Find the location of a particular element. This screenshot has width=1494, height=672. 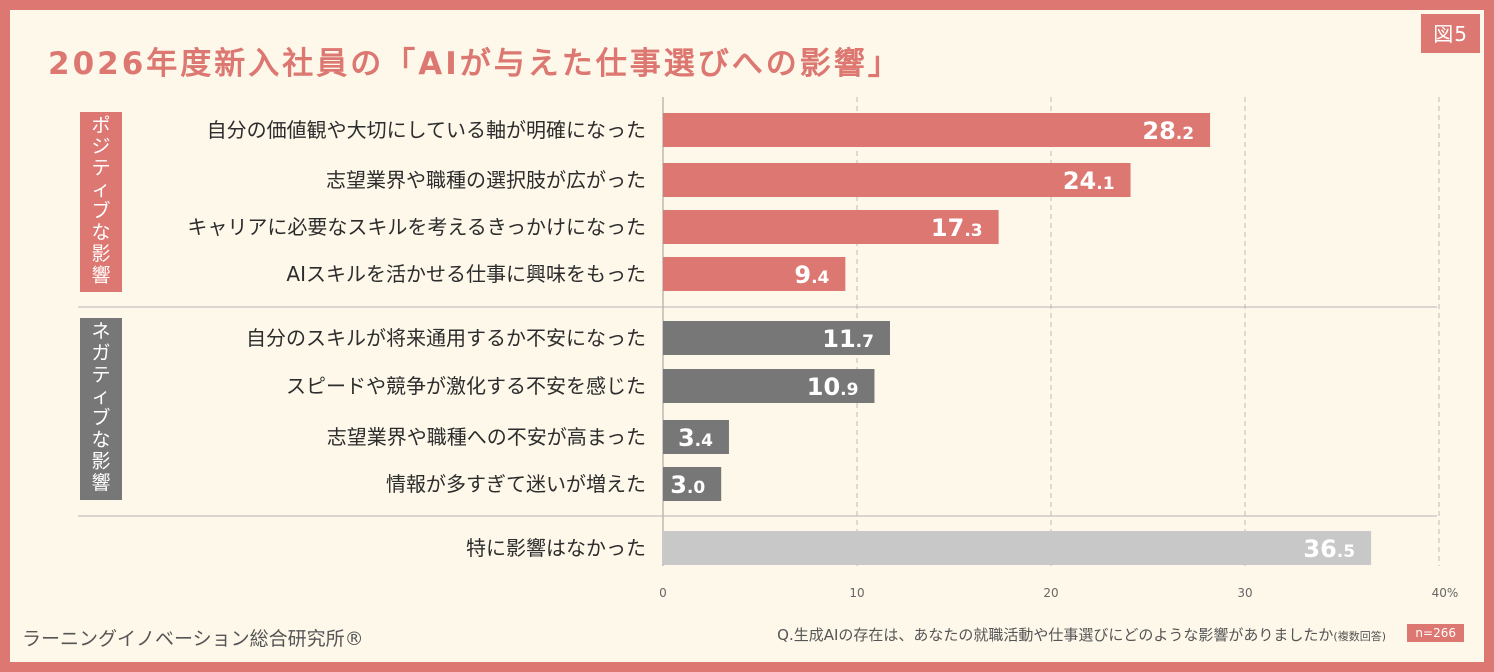

category-label: 志望業界や職種の選択肢が広がった is located at coordinates (486, 180).